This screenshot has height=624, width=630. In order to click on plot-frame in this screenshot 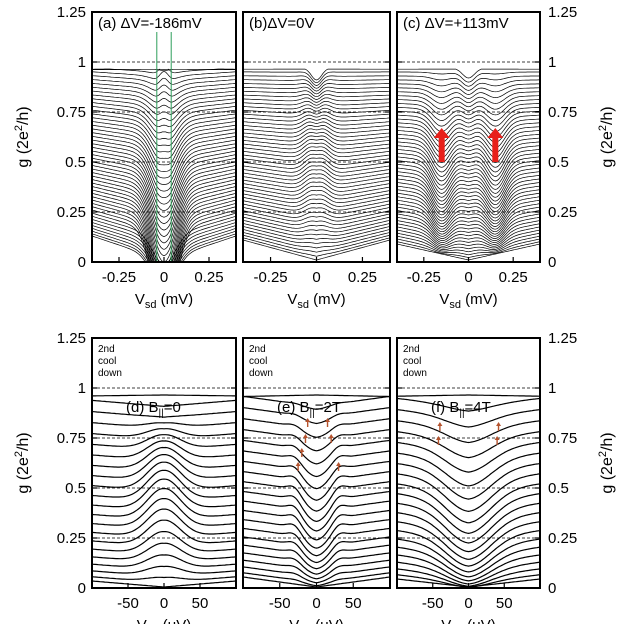, I will do `click(164, 137)`.